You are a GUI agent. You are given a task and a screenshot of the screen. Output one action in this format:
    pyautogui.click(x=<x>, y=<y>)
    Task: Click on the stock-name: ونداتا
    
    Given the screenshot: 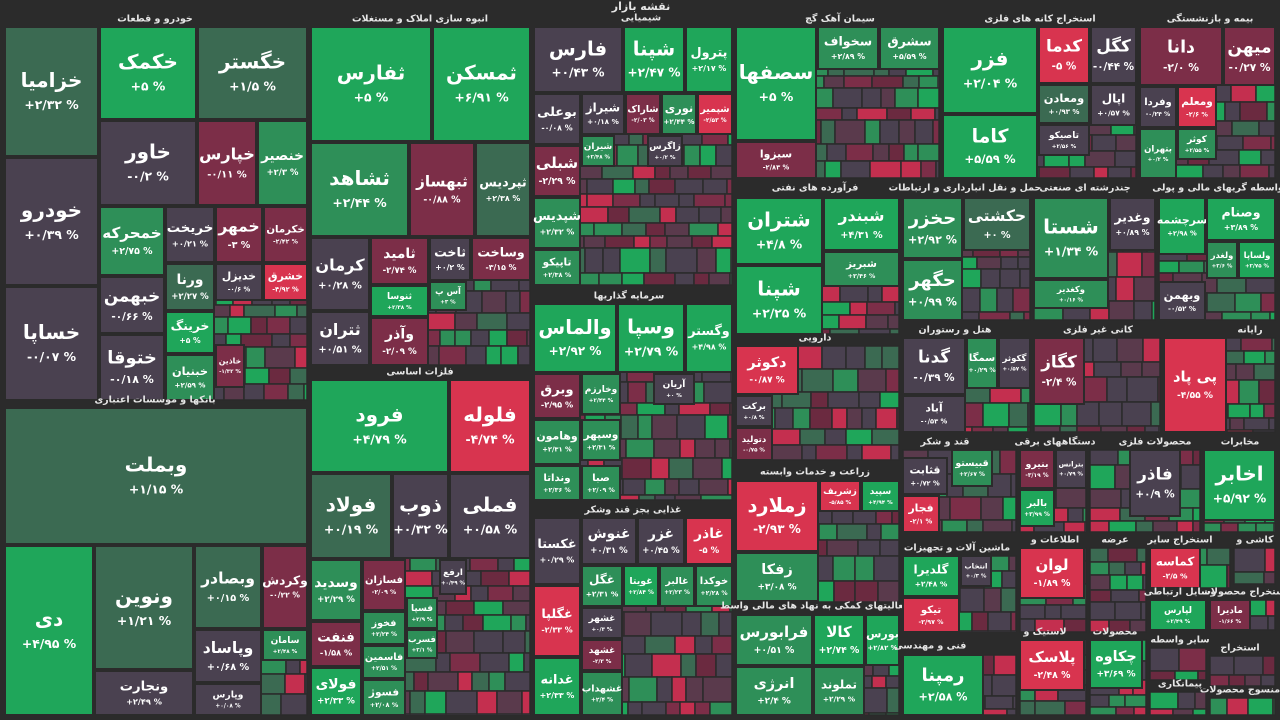 What is the action you would take?
    pyautogui.click(x=556, y=478)
    